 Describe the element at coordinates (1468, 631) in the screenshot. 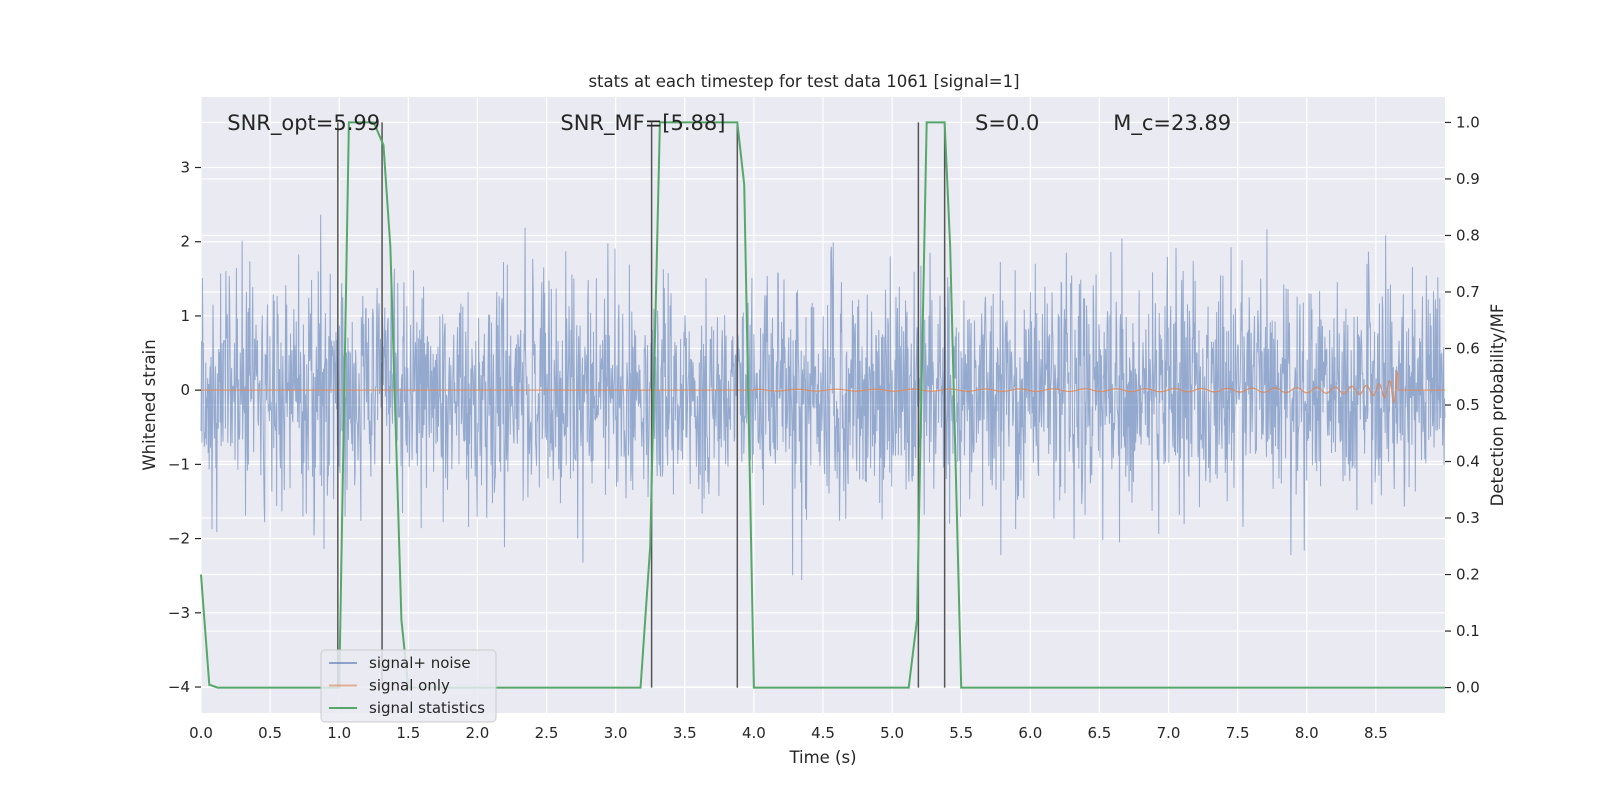

I see `y-right-tick-label: 0.1` at that location.